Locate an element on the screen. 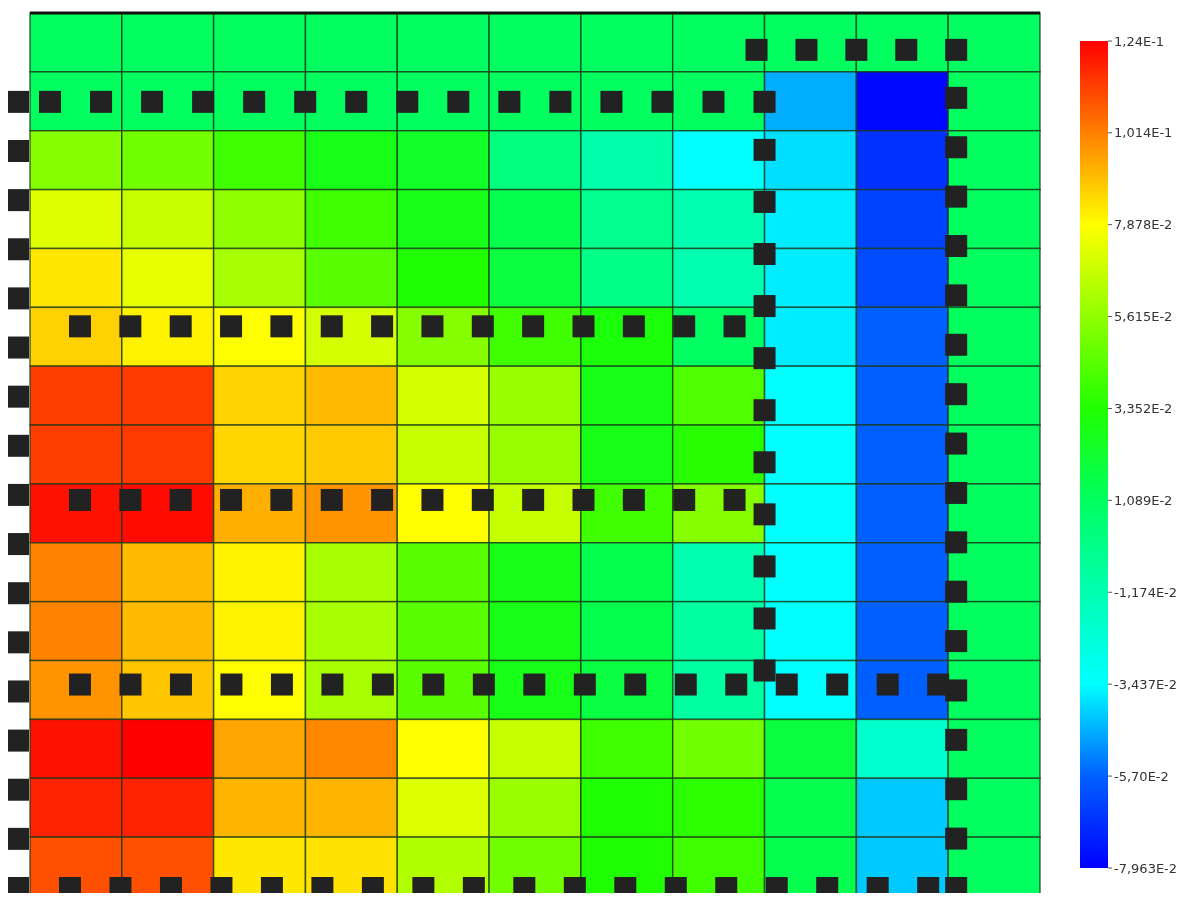 This screenshot has height=897, width=1200. color-bar-label: 3,352E-2 is located at coordinates (1143, 409).